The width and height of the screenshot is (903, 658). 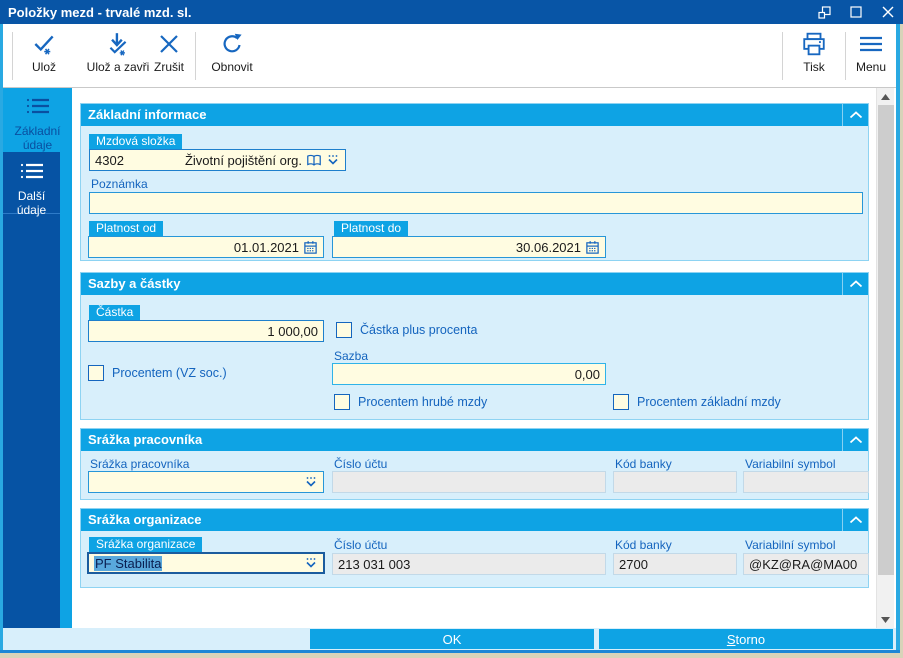 I want to click on menu-button: Menu, so click(x=871, y=57).